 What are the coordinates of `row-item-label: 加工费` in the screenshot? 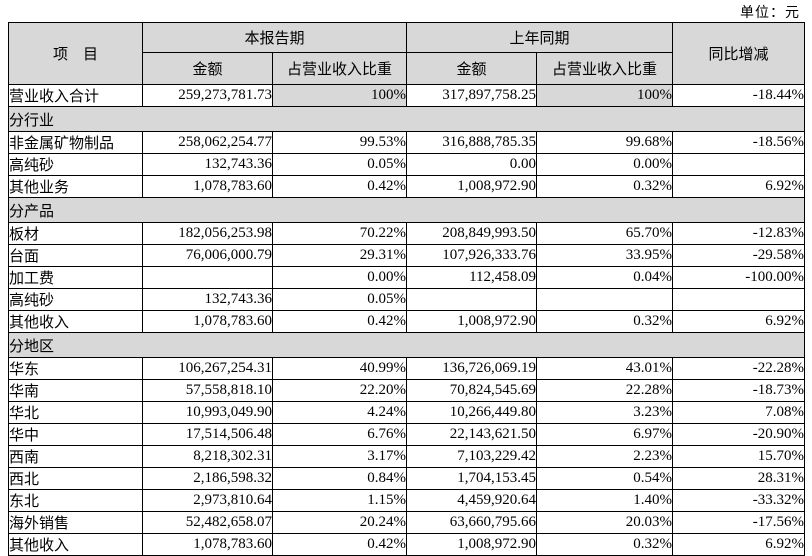 It's located at (75, 277).